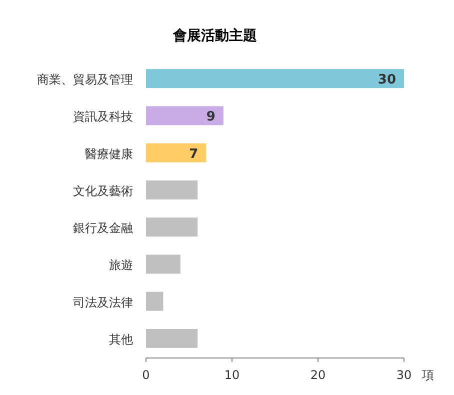 The image size is (454, 395). What do you see at coordinates (121, 339) in the screenshot?
I see `y-tick-label: 其他` at bounding box center [121, 339].